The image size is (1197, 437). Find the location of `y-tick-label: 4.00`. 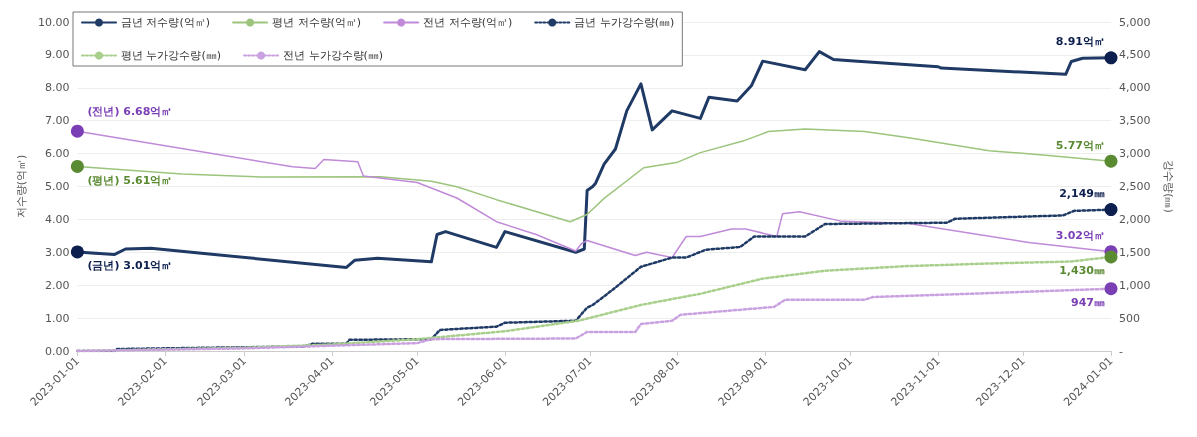

y-tick-label: 4.00 is located at coordinates (57, 219).